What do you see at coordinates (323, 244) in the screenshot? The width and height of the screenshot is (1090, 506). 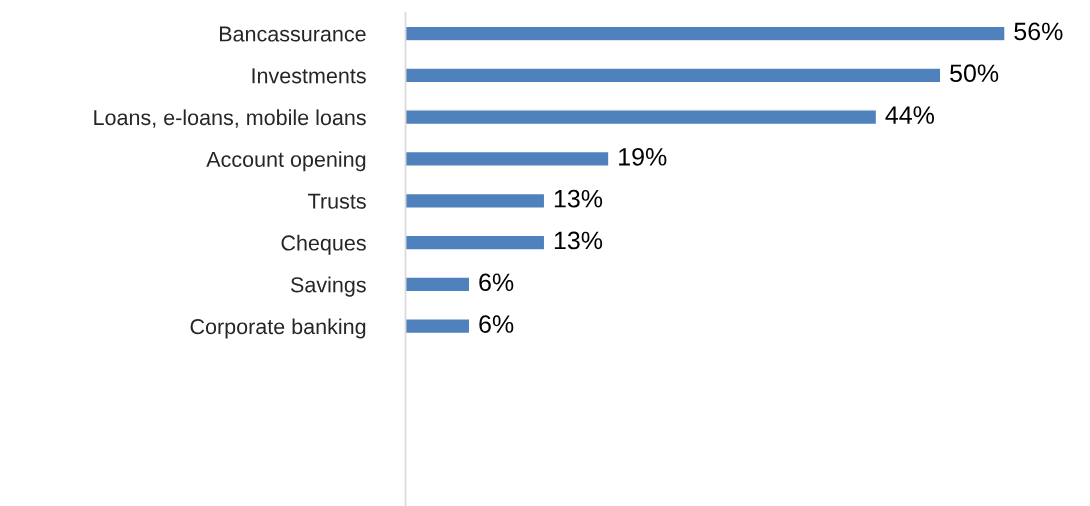 I see `y-tick-label: Cheques` at bounding box center [323, 244].